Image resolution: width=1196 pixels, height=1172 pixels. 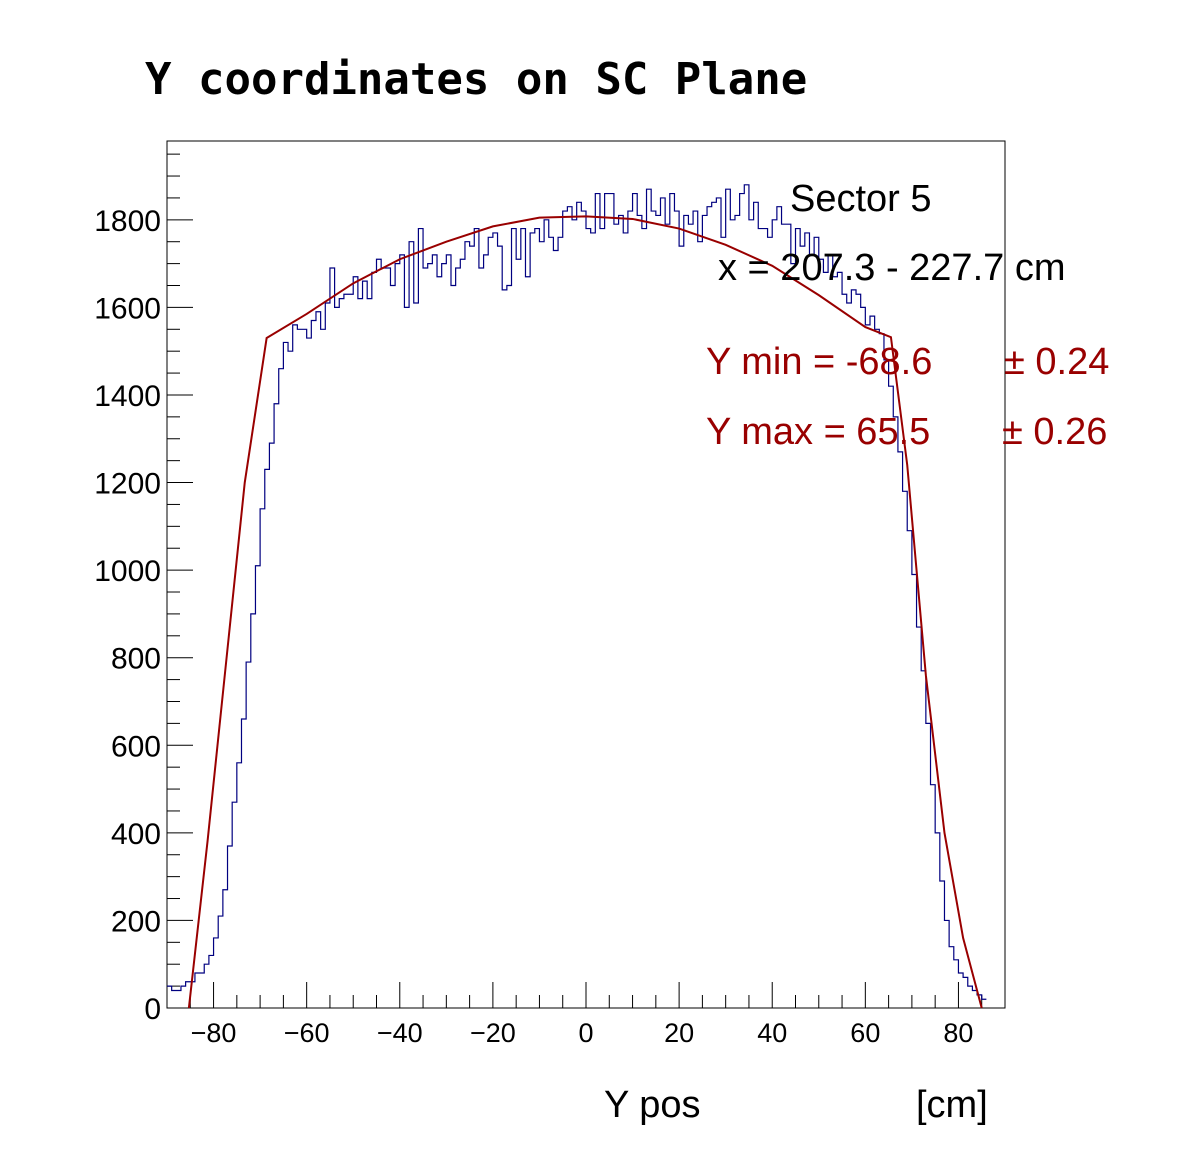 I want to click on y-tick-label: 1600, so click(x=127, y=308).